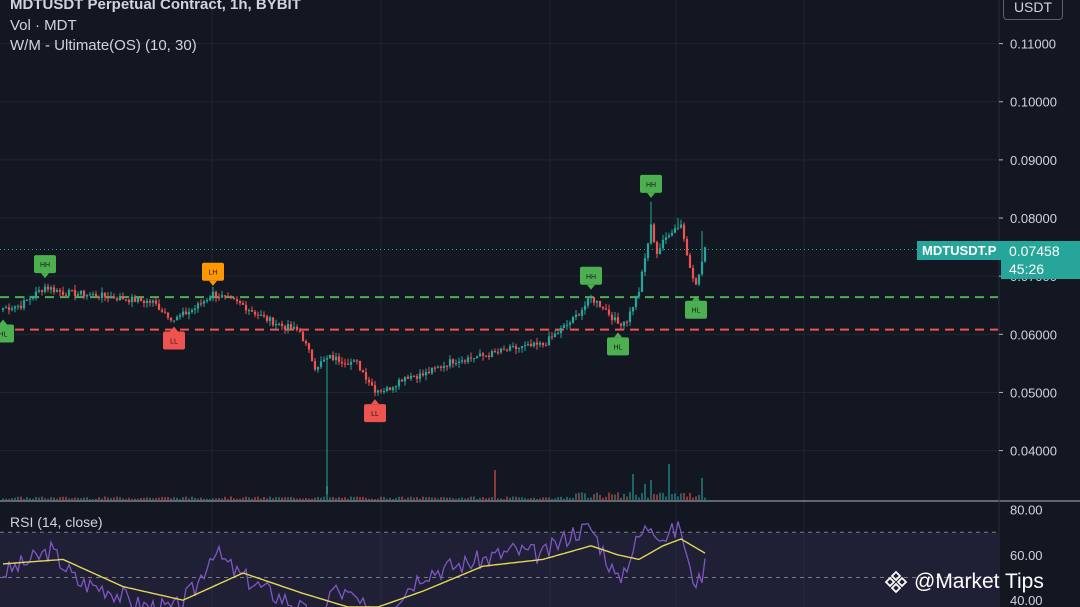  What do you see at coordinates (56, 522) in the screenshot?
I see `rsi-legend: RSI (14, close)` at bounding box center [56, 522].